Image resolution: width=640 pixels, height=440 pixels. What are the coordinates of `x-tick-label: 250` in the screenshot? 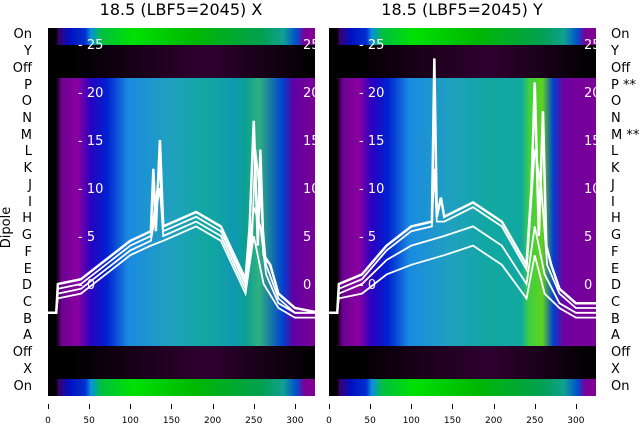 It's located at (254, 421).